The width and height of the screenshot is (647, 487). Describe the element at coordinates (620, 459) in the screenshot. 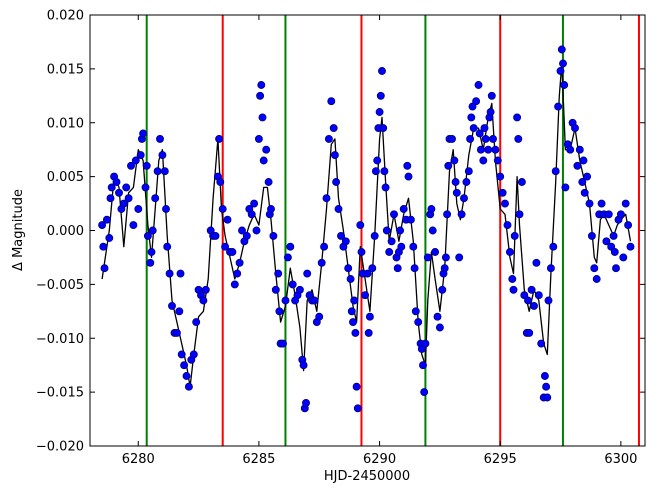

I see `x-tick-label-4: 6300` at that location.